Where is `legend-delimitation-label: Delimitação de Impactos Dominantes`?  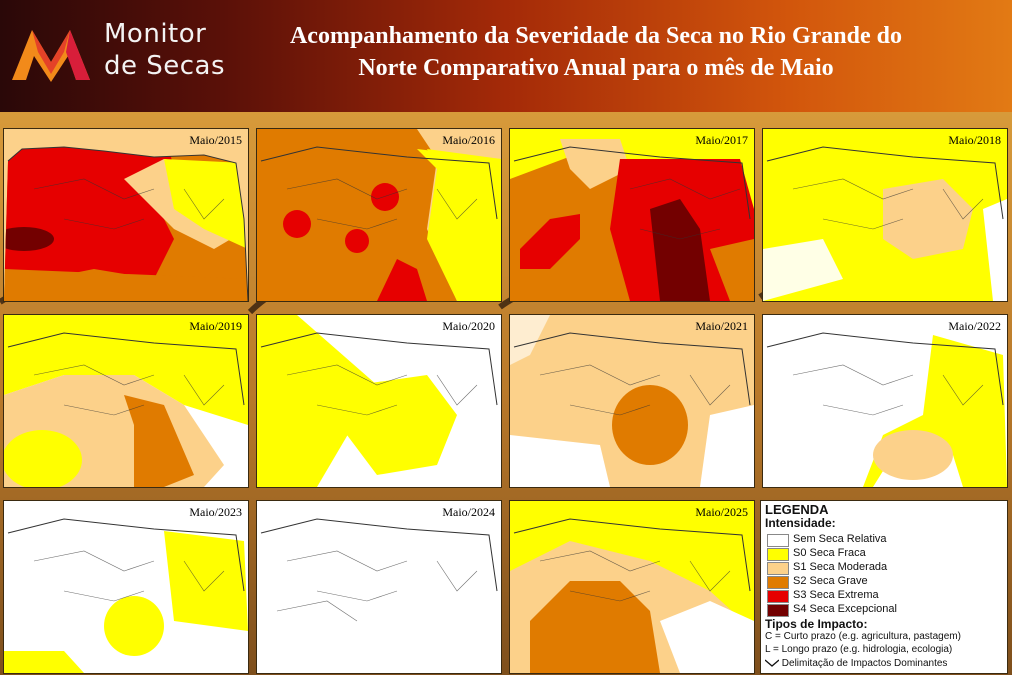 legend-delimitation-label: Delimitação de Impactos Dominantes is located at coordinates (864, 663).